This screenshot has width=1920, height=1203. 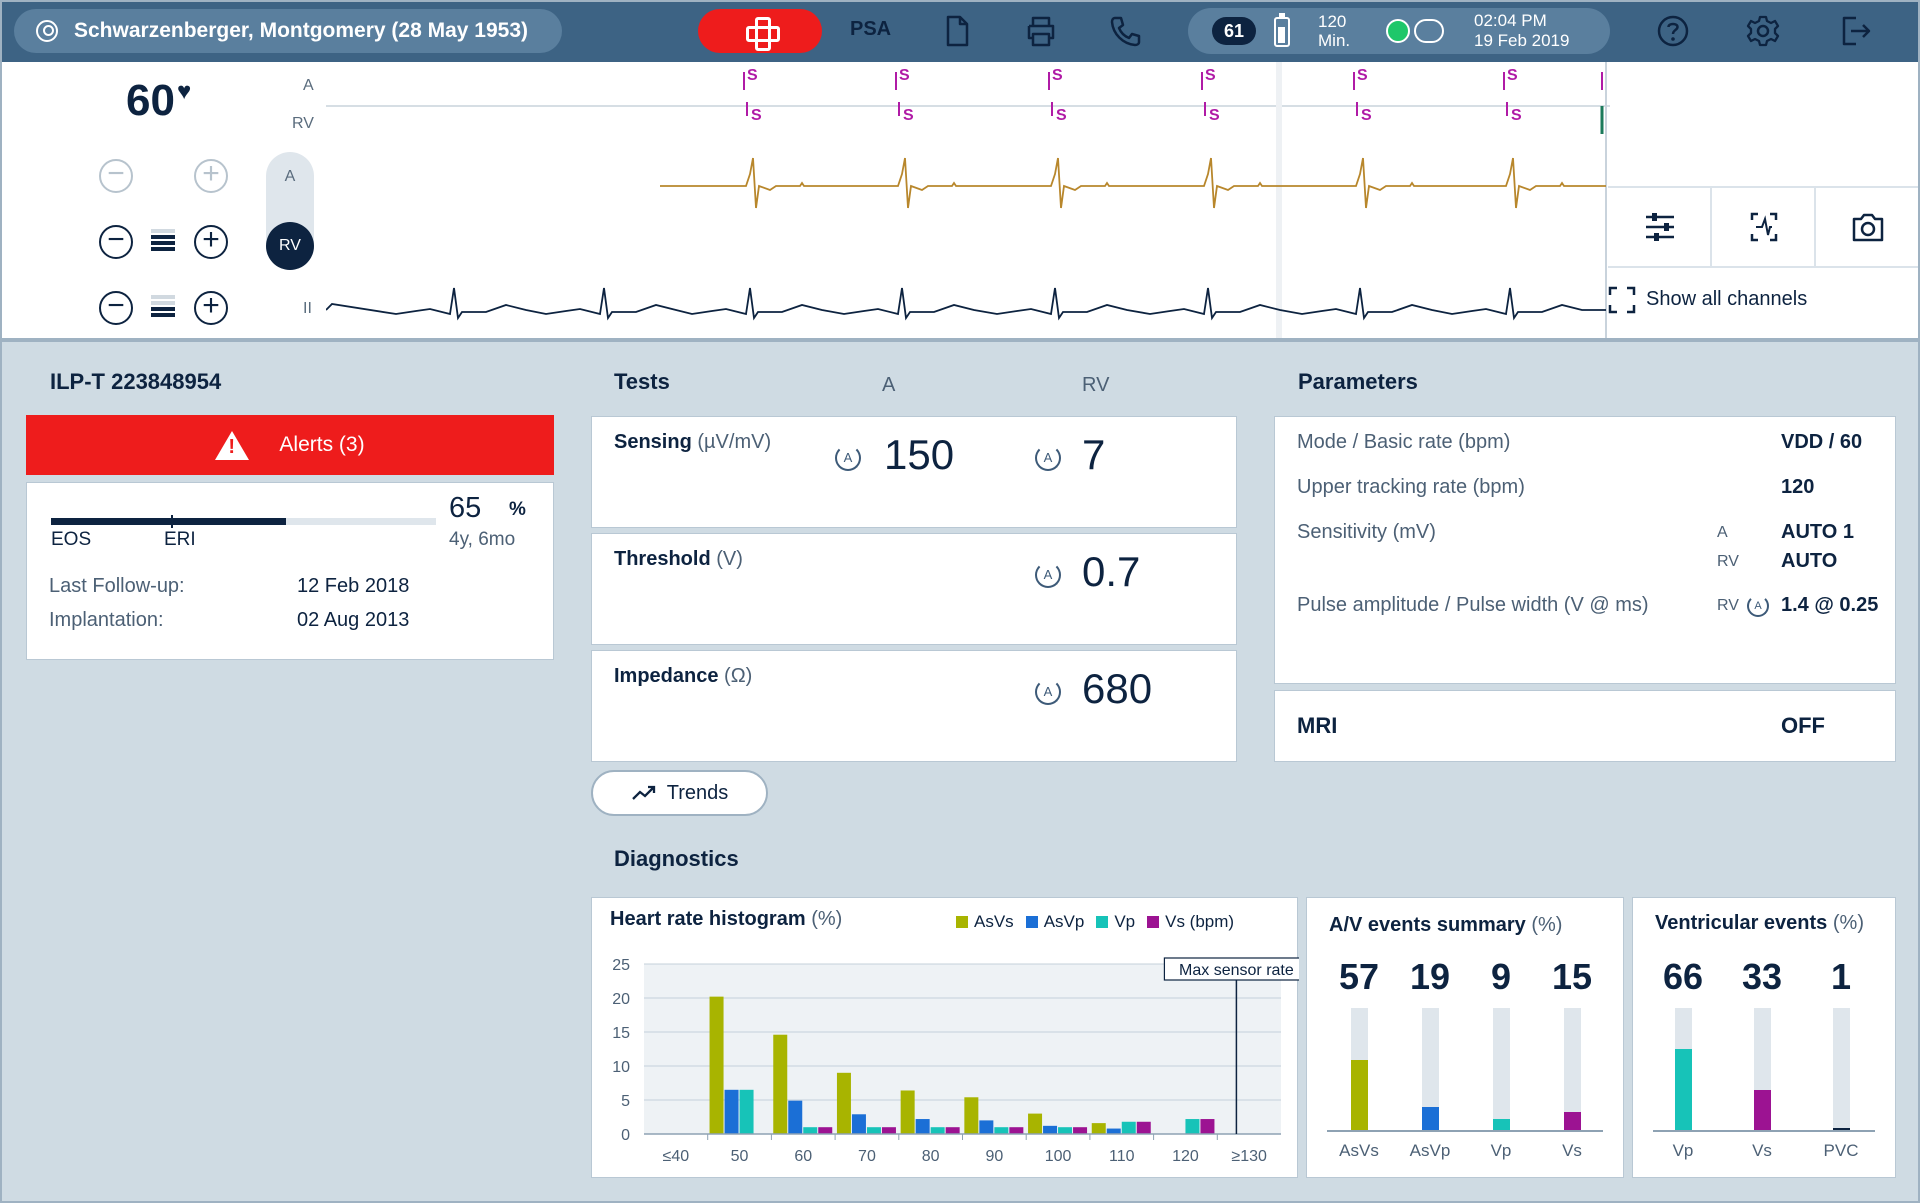 What do you see at coordinates (693, 442) in the screenshot?
I see `sensing-label: Sensing (µV/mV)` at bounding box center [693, 442].